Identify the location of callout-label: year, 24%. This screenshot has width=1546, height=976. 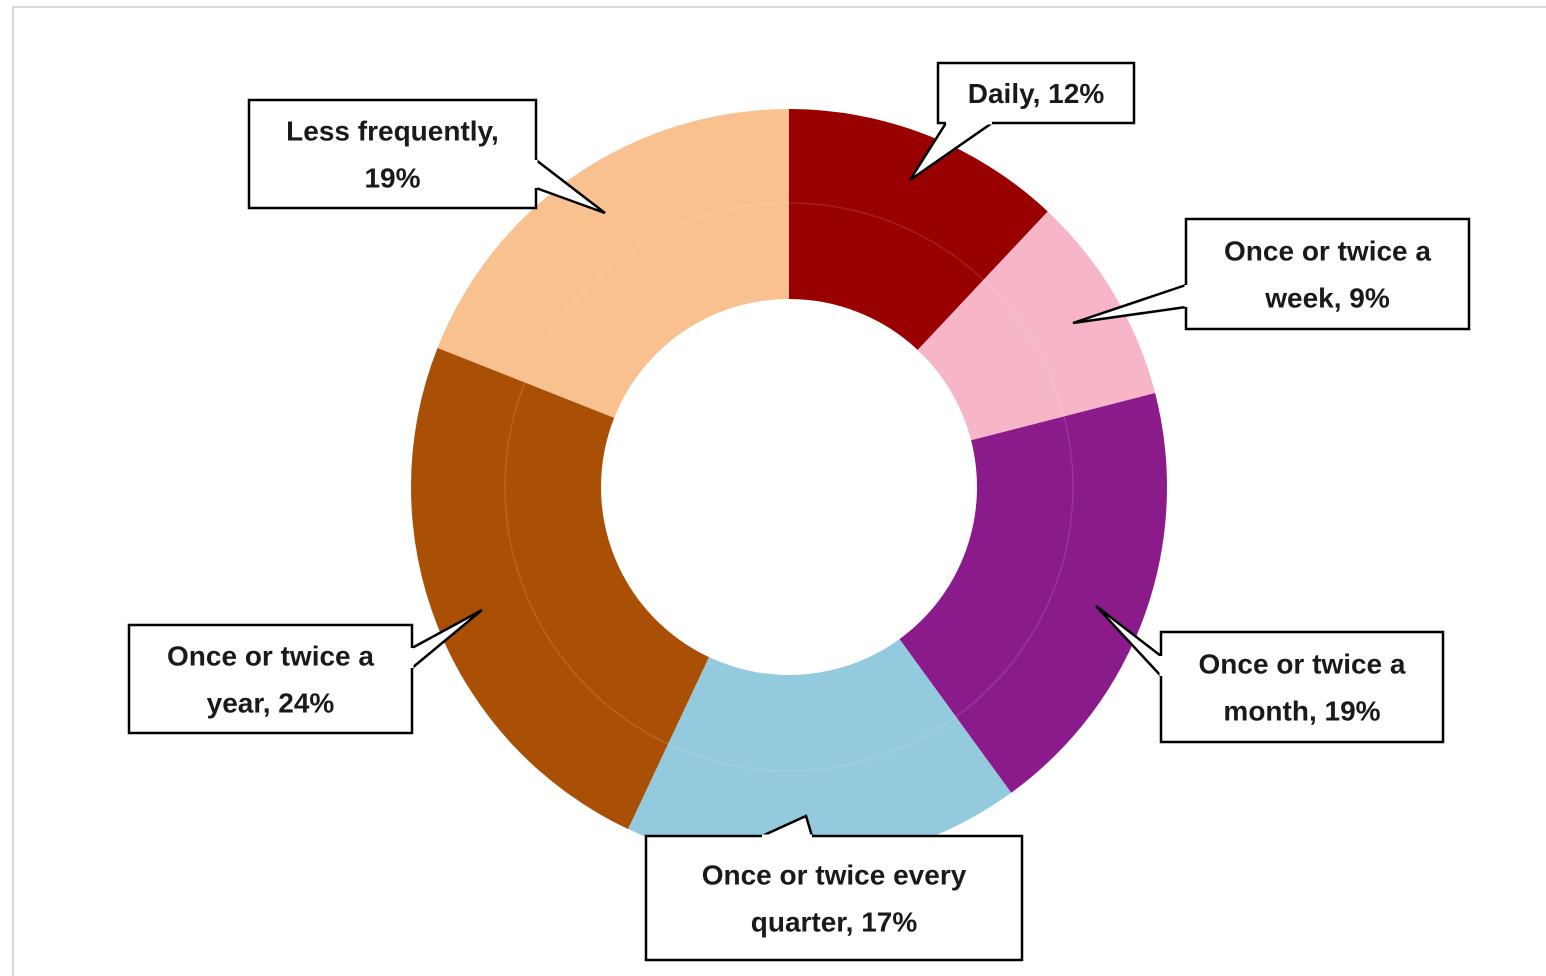
(271, 703).